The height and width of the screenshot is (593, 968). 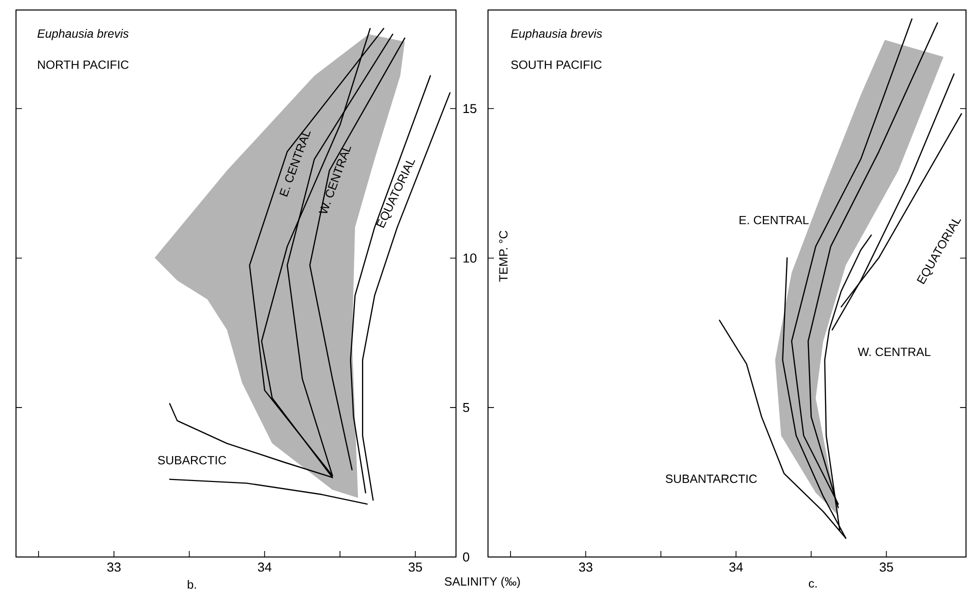 What do you see at coordinates (482, 582) in the screenshot?
I see `x-axis-title: SALINITY (‰)` at bounding box center [482, 582].